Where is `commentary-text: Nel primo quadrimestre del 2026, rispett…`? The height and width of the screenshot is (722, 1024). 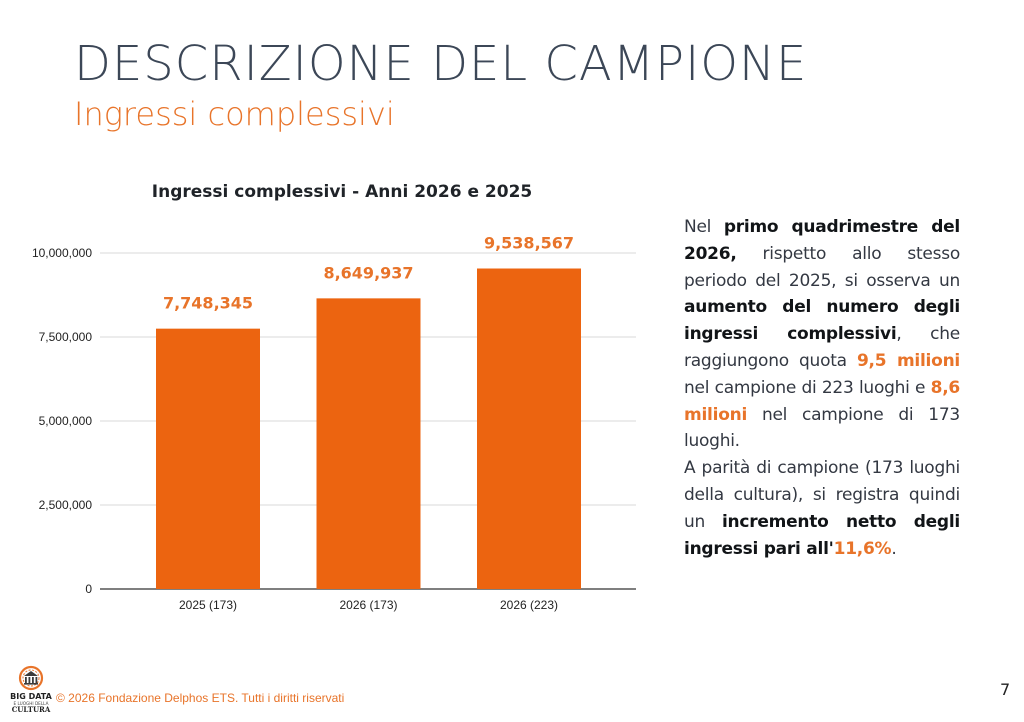
commentary-text: Nel primo quadrimestre del 2026, rispett… is located at coordinates (822, 388).